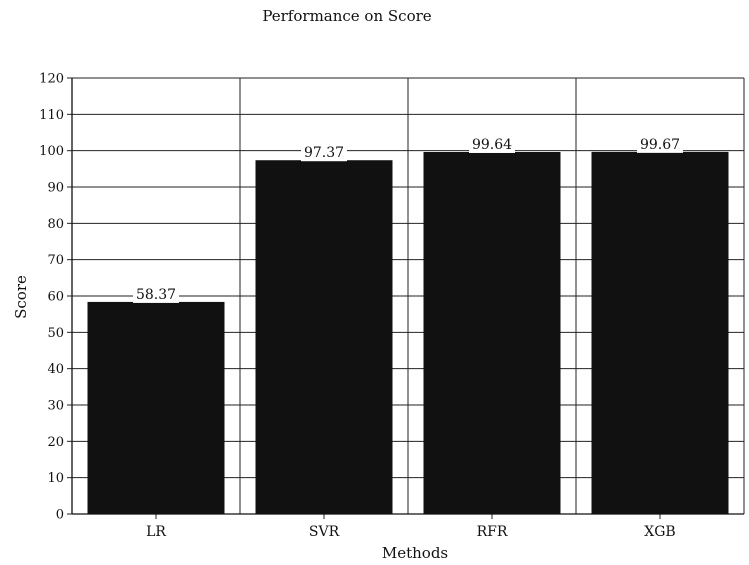 This screenshot has width=749, height=565. Describe the element at coordinates (492, 332) in the screenshot. I see `bar-rfr` at that location.